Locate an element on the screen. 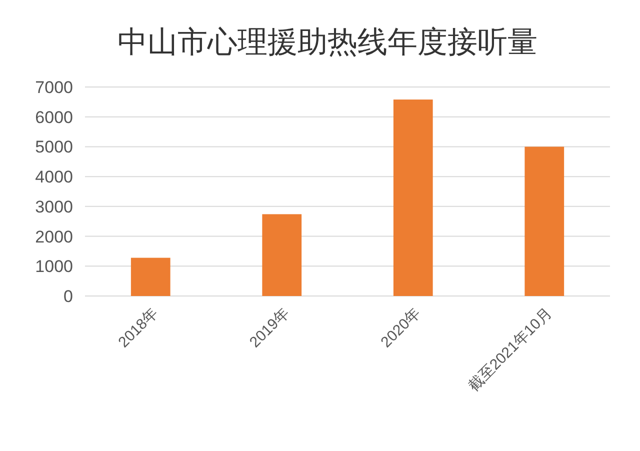 The width and height of the screenshot is (640, 451). y-tick-label: 3000 is located at coordinates (54, 206).